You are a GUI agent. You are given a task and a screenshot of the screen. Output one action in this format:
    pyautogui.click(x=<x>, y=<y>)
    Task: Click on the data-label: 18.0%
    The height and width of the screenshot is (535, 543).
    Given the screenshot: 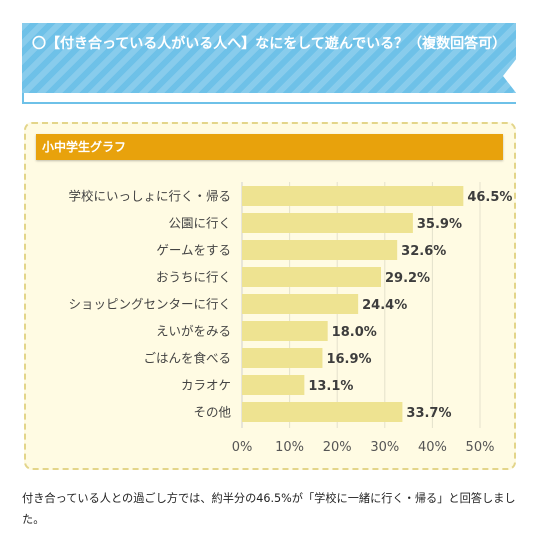 What is the action you would take?
    pyautogui.click(x=354, y=332)
    